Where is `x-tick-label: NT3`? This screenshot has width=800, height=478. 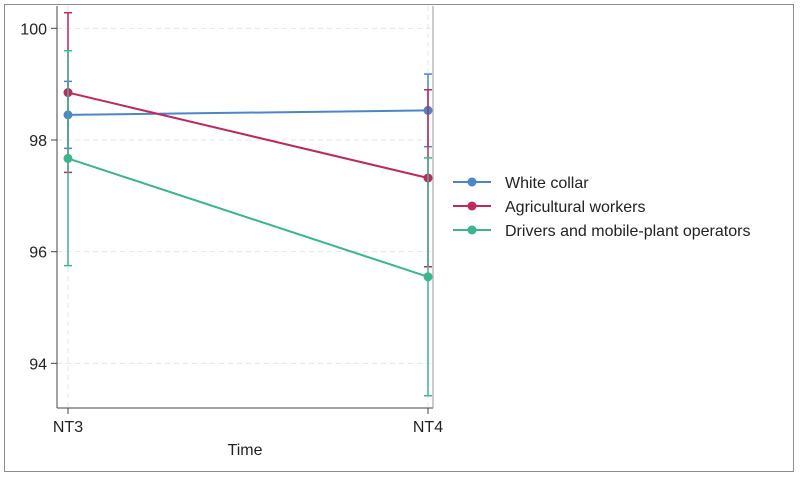 x-tick-label: NT3 is located at coordinates (68, 427).